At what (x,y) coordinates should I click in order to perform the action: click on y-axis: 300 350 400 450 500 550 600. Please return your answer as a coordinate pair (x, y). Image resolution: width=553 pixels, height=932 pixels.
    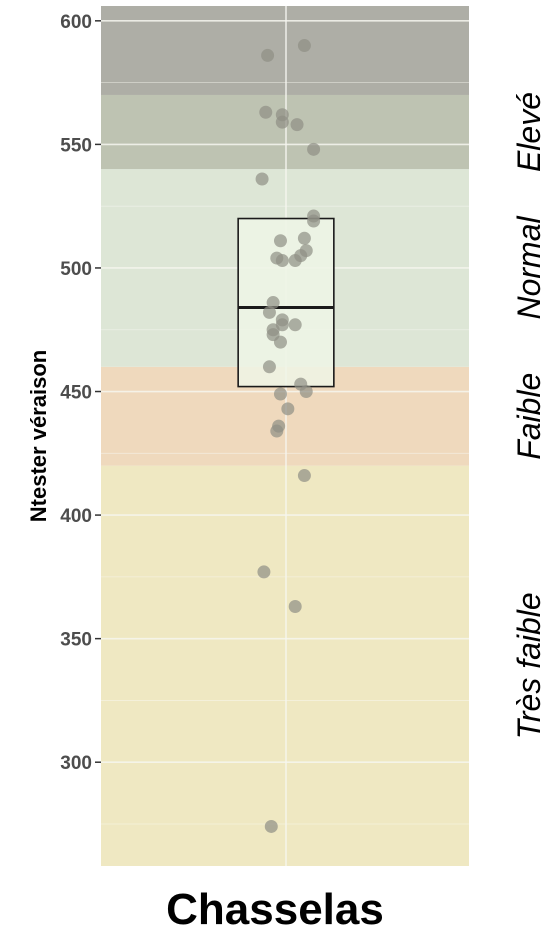
    Looking at the image, I should click on (80, 393).